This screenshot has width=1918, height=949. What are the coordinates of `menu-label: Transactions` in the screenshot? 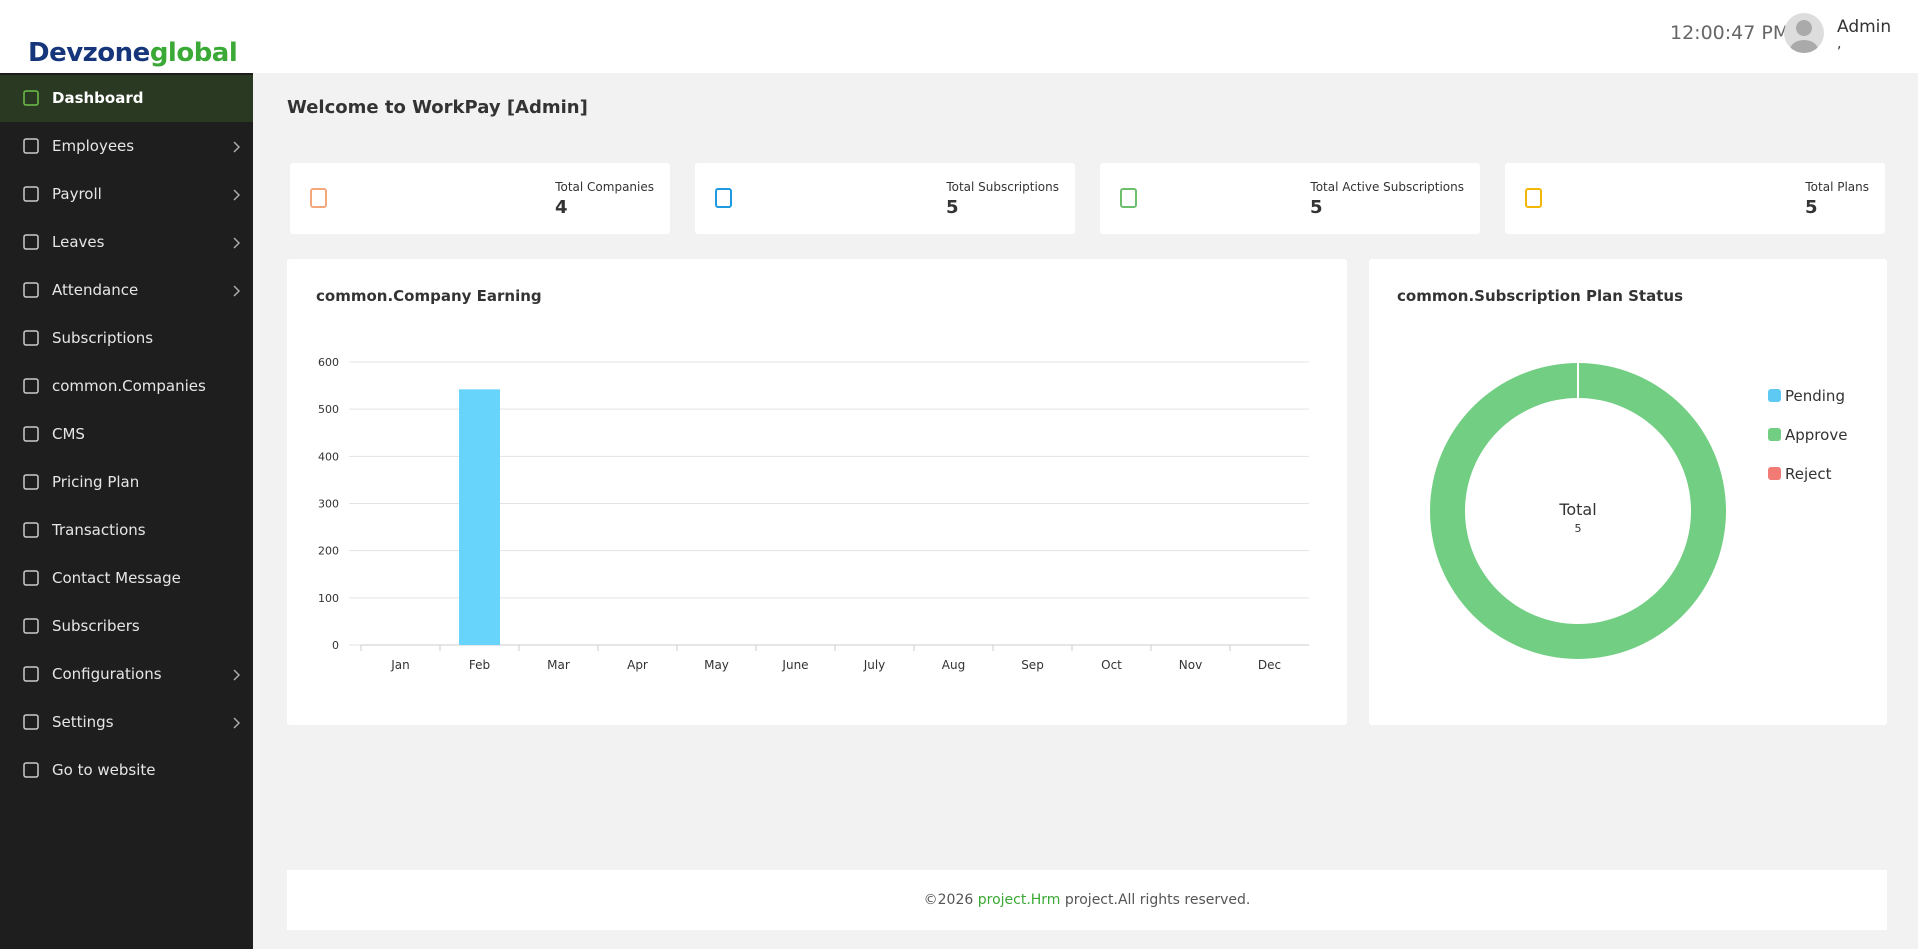 It's located at (99, 530).